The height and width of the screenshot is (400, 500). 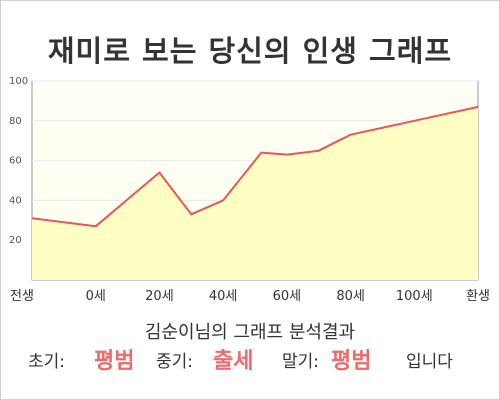 What do you see at coordinates (287, 296) in the screenshot?
I see `x-tick-label: 60세` at bounding box center [287, 296].